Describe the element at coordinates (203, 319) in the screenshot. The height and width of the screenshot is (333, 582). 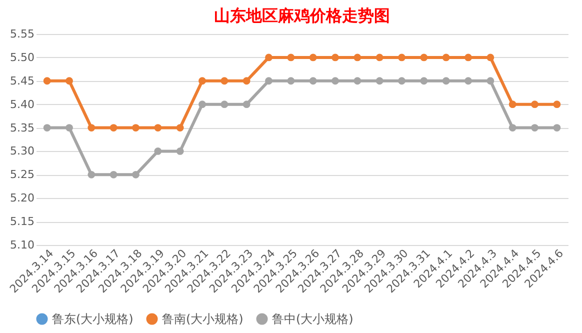
I see `legend-label: 鲁南(大小规格)` at that location.